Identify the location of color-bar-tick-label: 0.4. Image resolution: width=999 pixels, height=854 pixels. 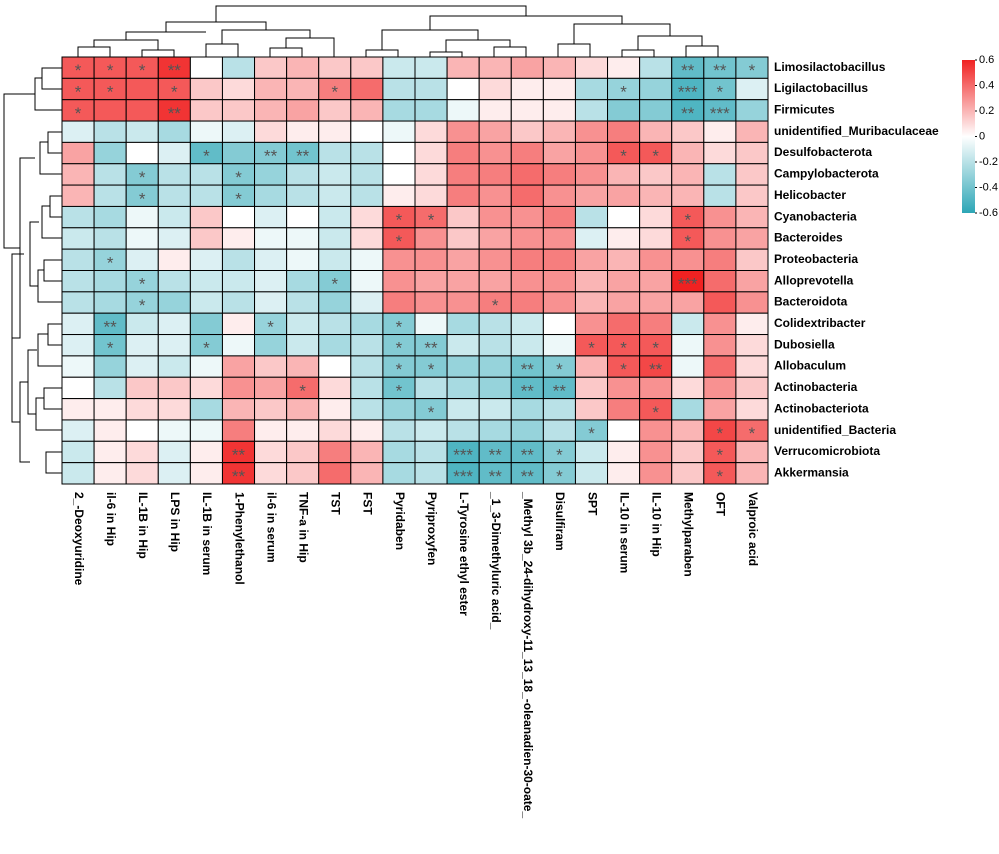
(986, 85).